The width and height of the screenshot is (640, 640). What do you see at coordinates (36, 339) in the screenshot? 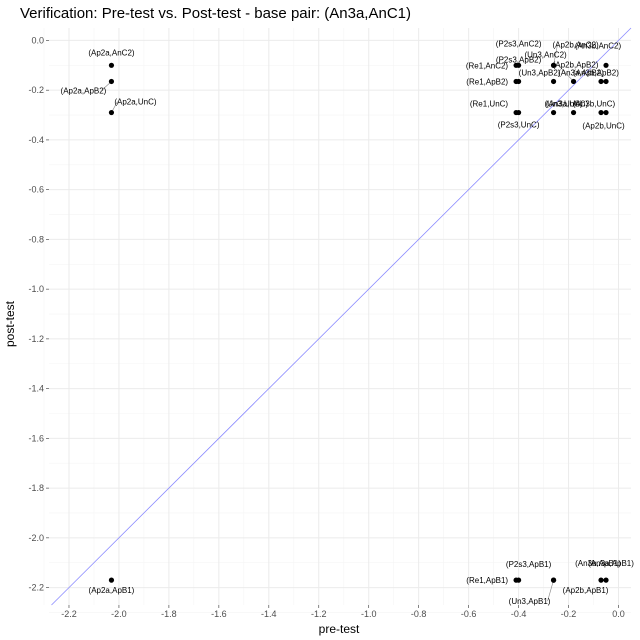
I see `y-tick-label: -1.2` at bounding box center [36, 339].